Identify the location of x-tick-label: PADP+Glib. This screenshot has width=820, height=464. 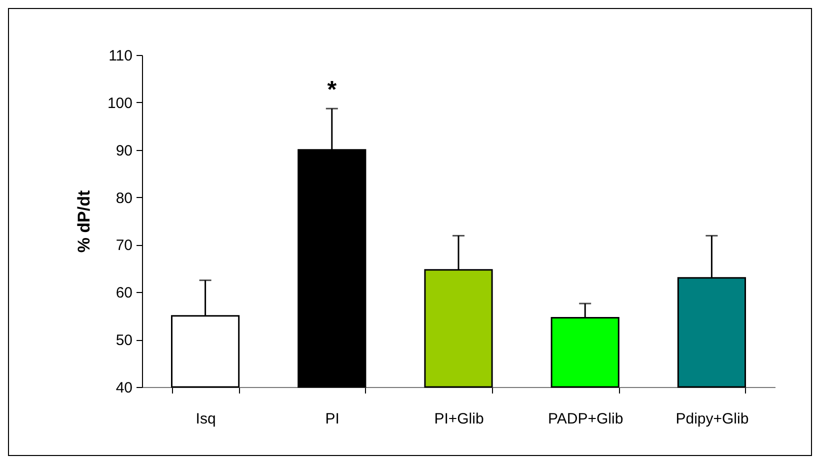
(586, 419).